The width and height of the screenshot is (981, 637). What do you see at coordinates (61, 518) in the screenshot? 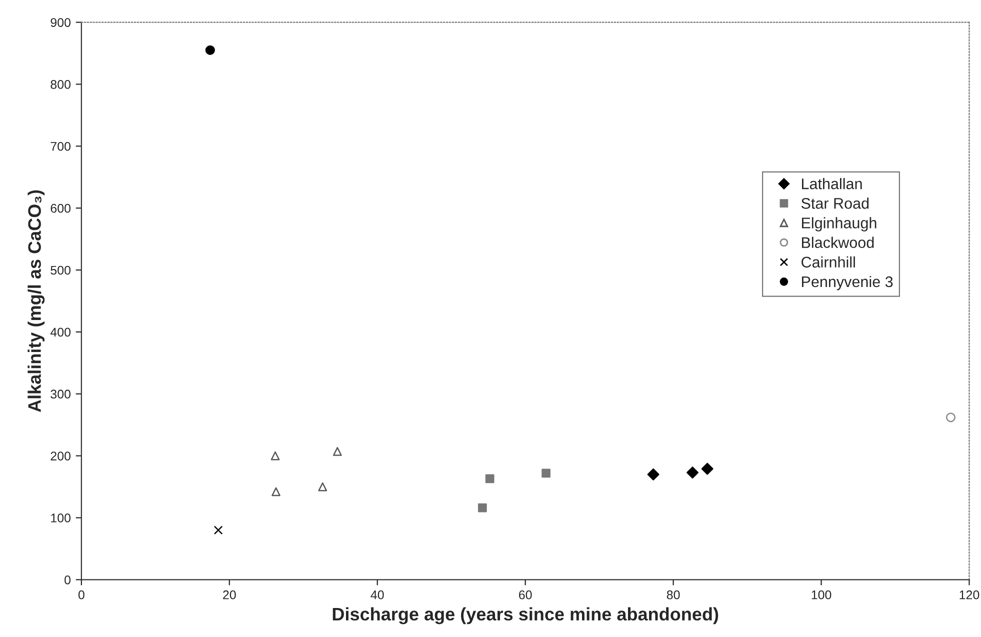
I see `y-tick-label: 100` at bounding box center [61, 518].